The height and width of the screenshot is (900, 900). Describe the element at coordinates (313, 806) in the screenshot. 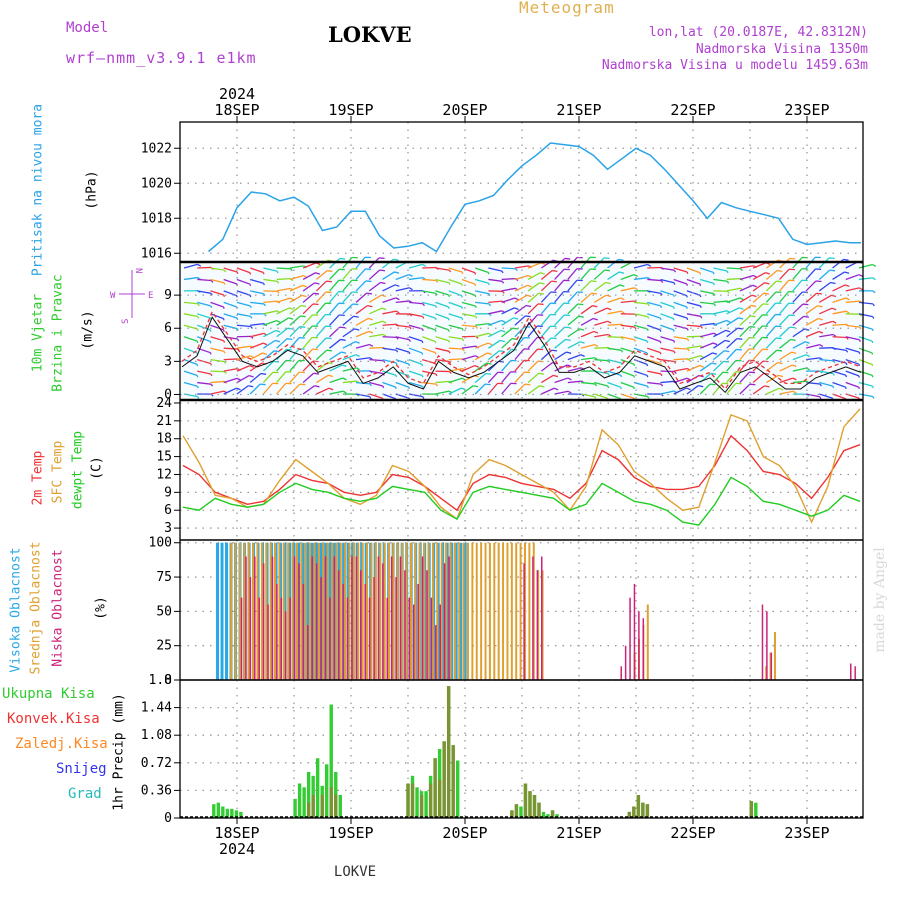

I see `precip-bar-convective` at that location.